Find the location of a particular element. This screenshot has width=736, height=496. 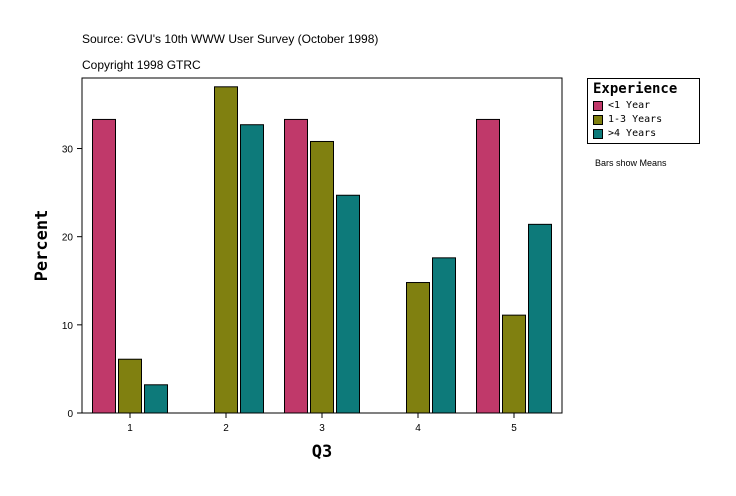

x-tick-label: 4 is located at coordinates (418, 428).